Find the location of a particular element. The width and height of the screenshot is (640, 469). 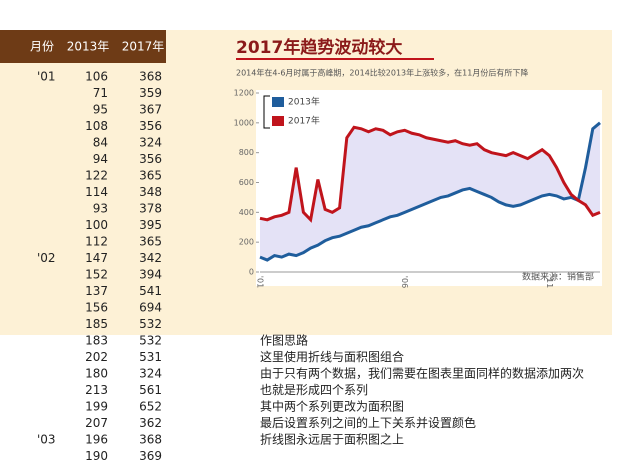

x-tick-label: '11 is located at coordinates (549, 282).